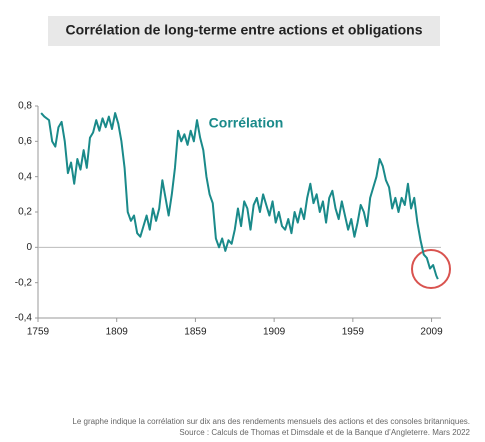 Image resolution: width=485 pixels, height=442 pixels. I want to click on x-tick-label: 1809, so click(117, 332).